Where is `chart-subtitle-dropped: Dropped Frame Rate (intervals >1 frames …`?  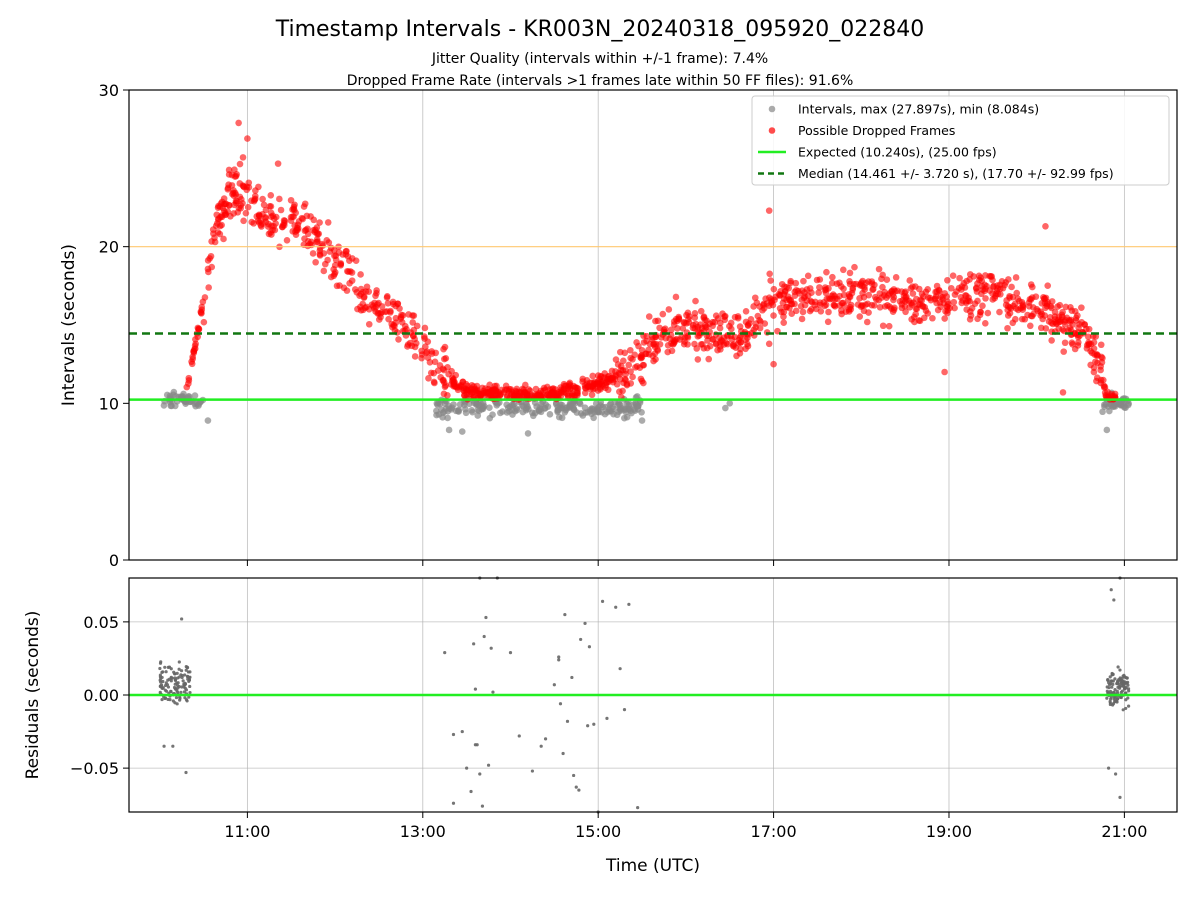 chart-subtitle-dropped: Dropped Frame Rate (intervals >1 frames … is located at coordinates (600, 81).